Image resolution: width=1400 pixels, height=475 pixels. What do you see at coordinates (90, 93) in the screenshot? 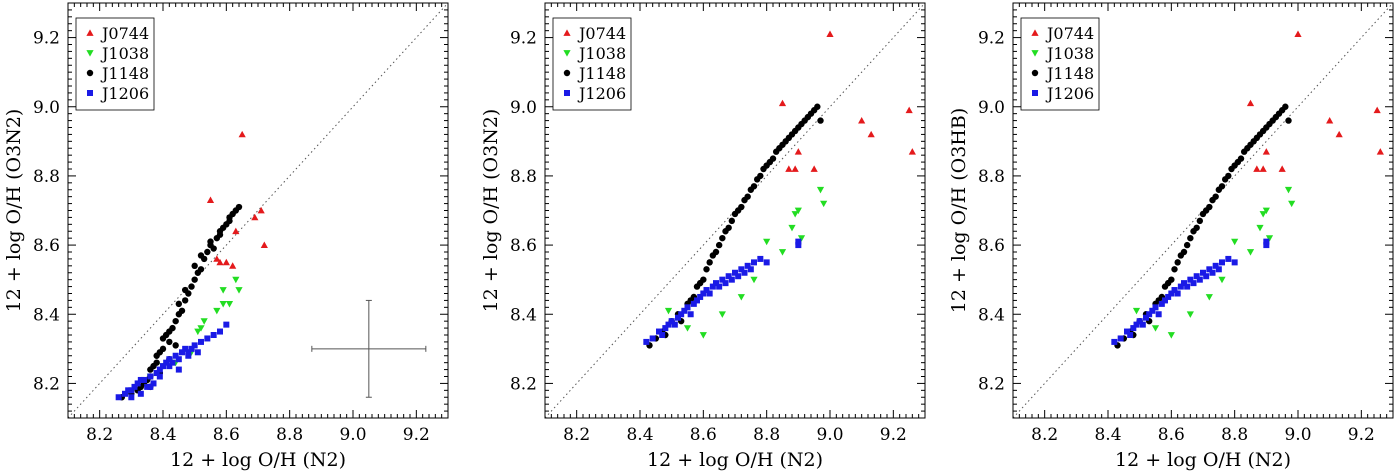
I see `legend-marker-J1206` at bounding box center [90, 93].